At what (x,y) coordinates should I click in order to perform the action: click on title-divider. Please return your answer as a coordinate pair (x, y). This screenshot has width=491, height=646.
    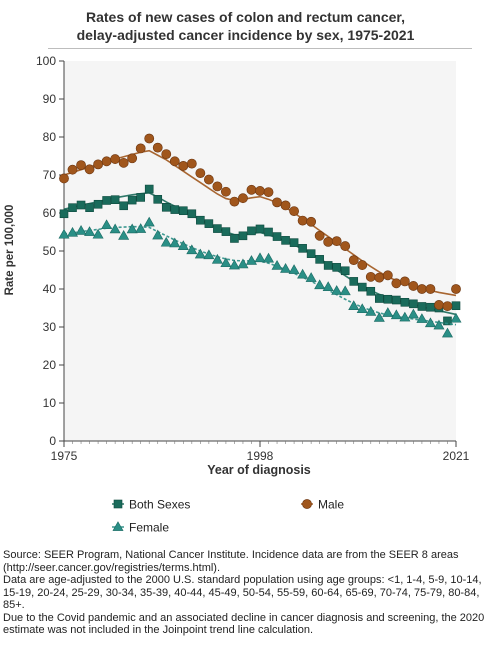
    Looking at the image, I should click on (260, 48).